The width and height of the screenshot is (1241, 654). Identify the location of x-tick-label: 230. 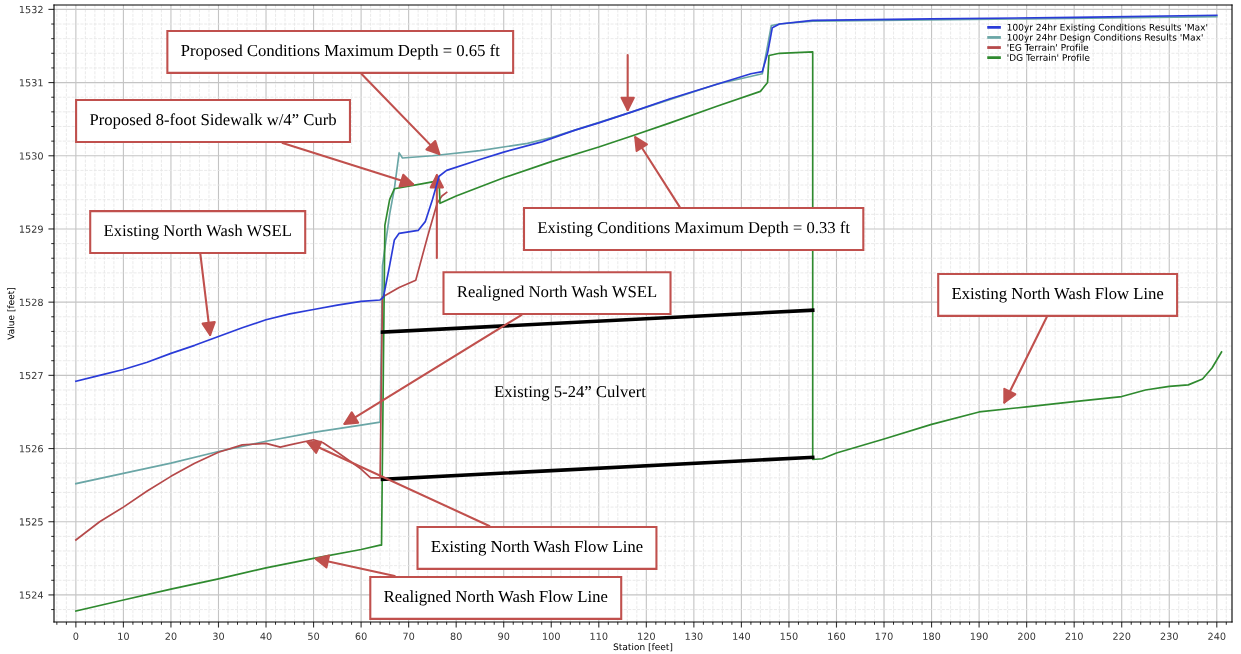
(1169, 636).